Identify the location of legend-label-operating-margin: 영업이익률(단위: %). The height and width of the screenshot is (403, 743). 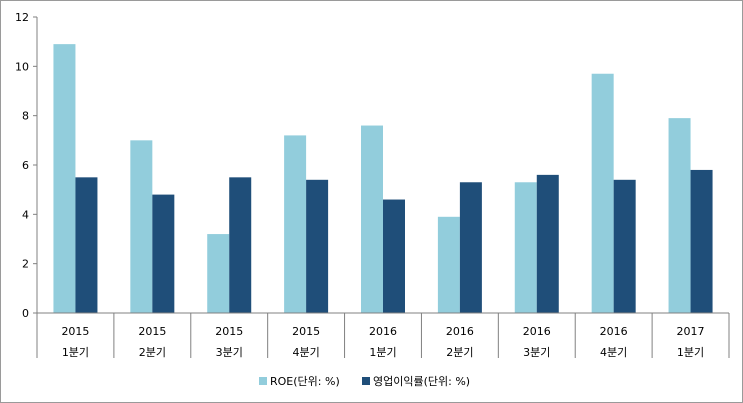
(421, 381).